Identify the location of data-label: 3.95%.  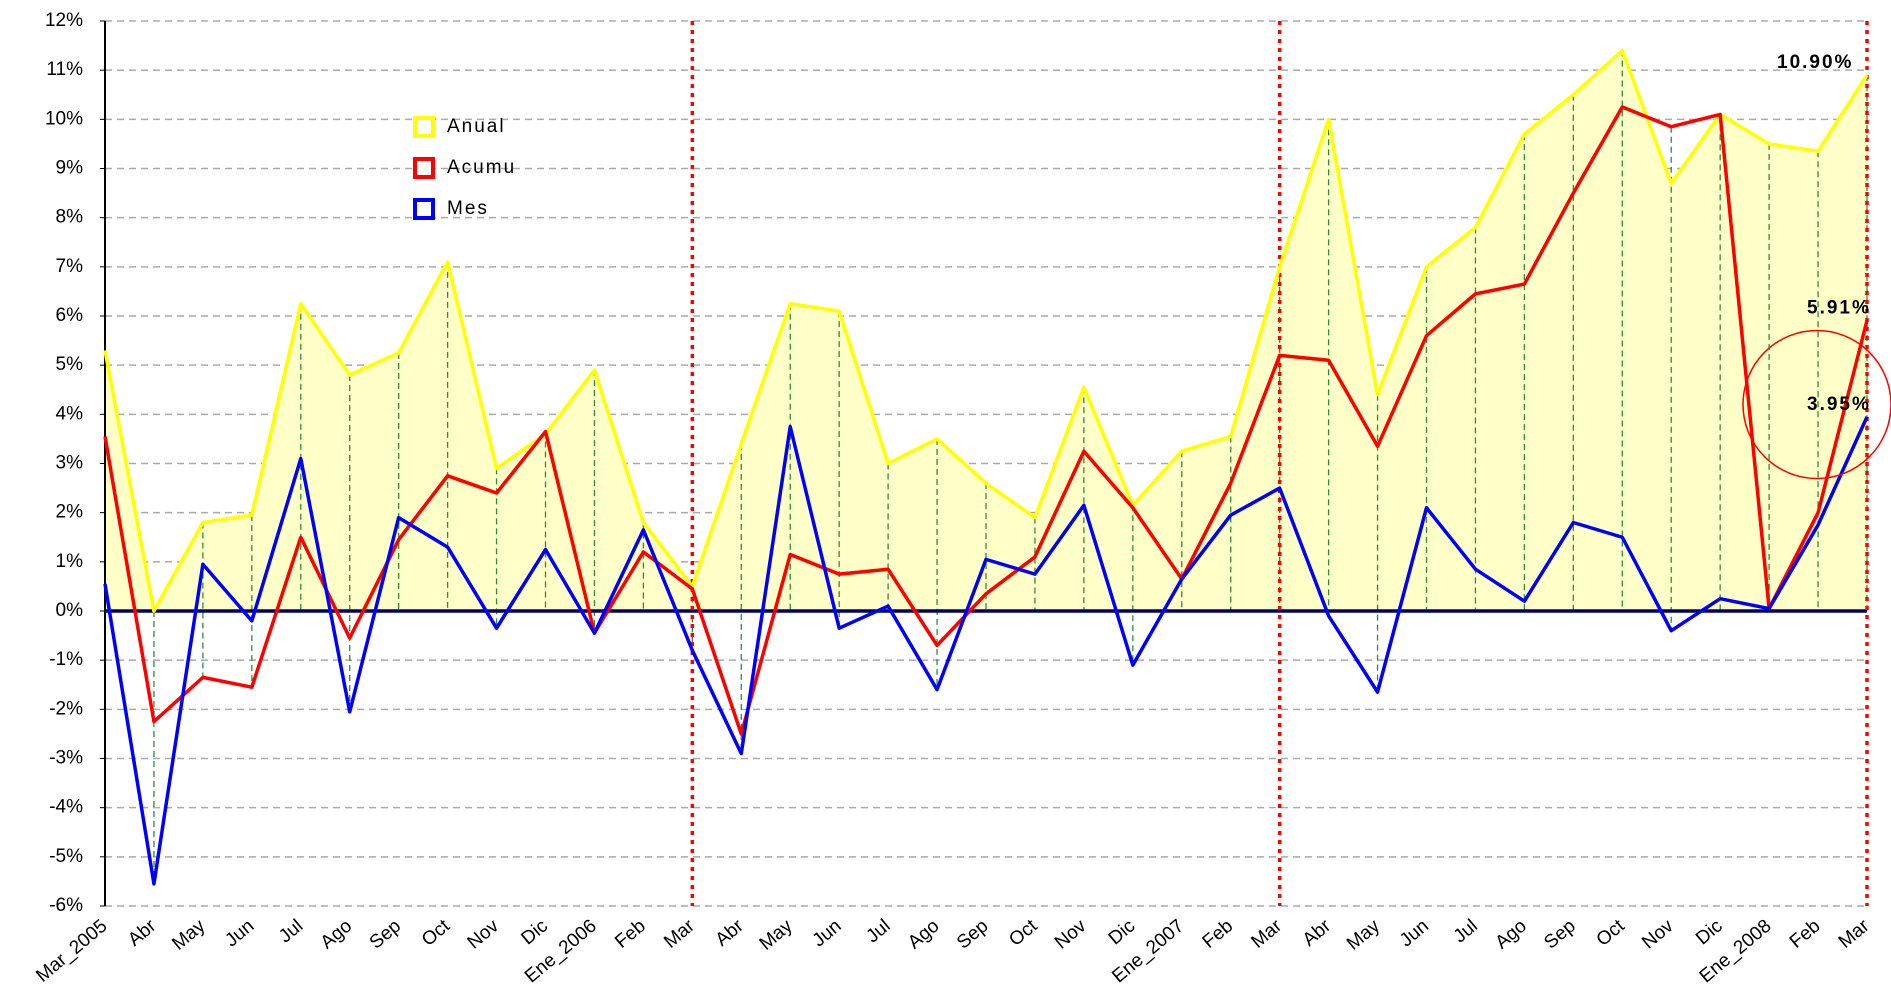
(1839, 404).